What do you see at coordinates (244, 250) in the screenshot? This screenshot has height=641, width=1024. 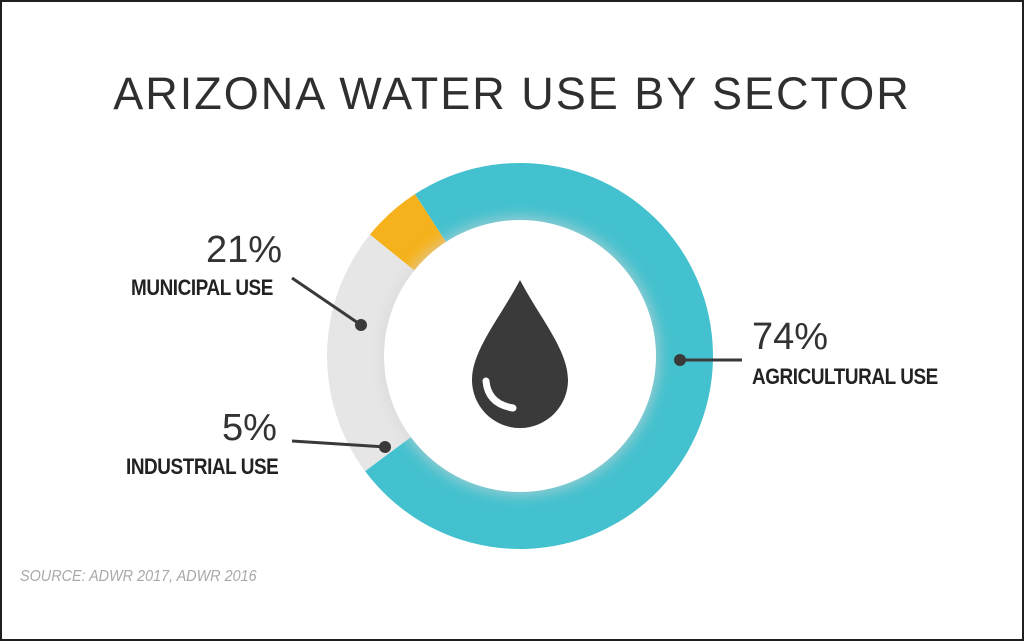 I see `data-label-municipal-pct: 21%` at bounding box center [244, 250].